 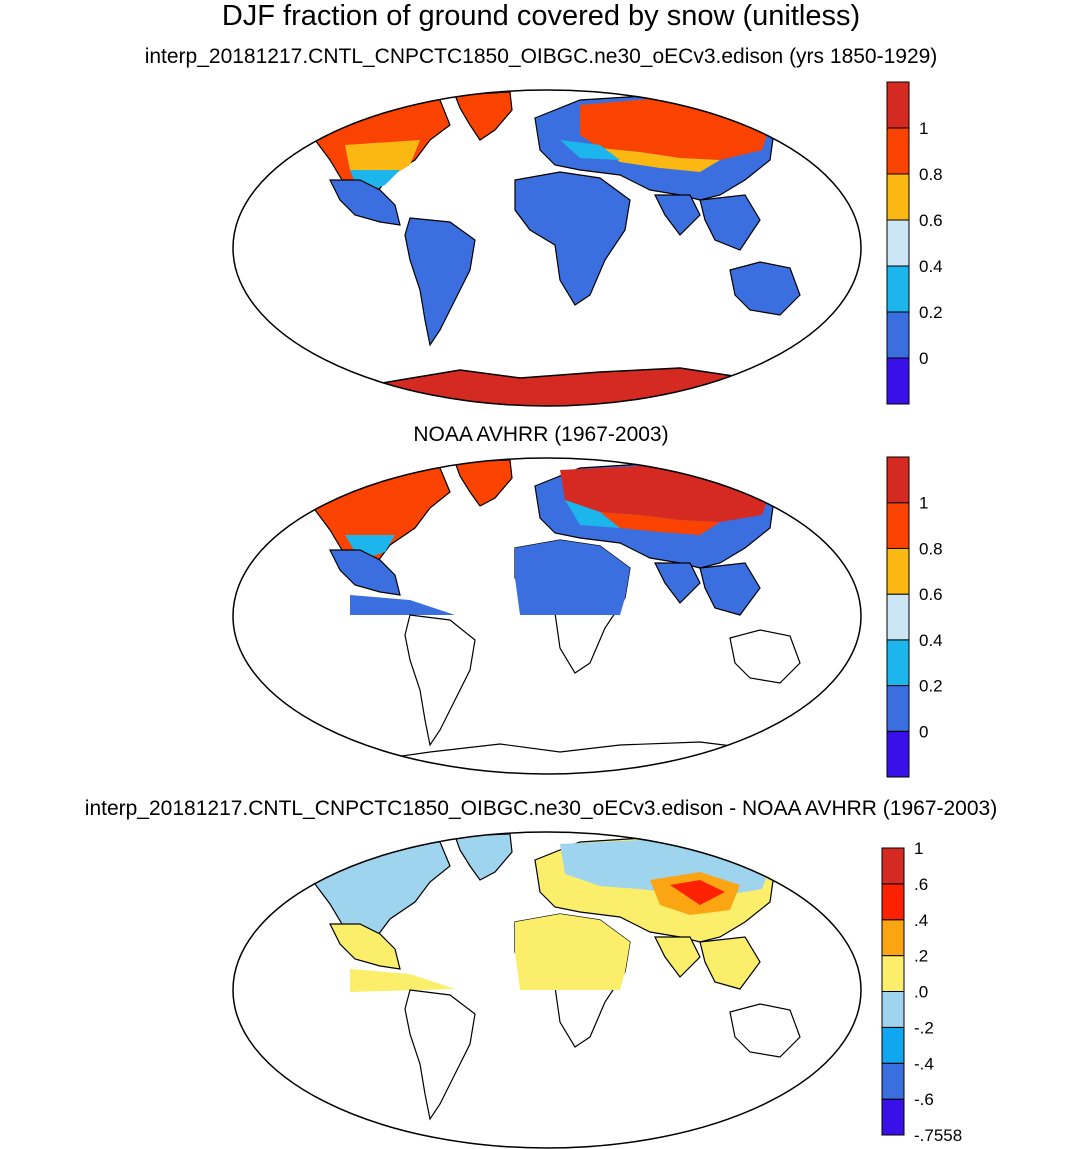 What do you see at coordinates (924, 1027) in the screenshot?
I see `colorbar-tick-label: -.2` at bounding box center [924, 1027].